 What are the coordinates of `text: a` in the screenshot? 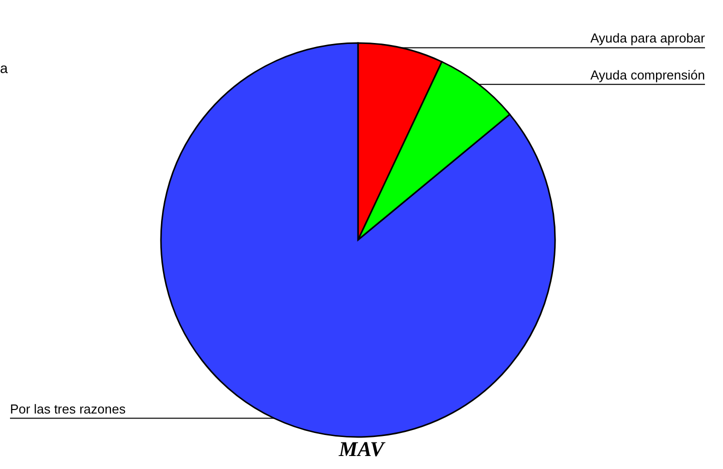 It's located at (4, 68).